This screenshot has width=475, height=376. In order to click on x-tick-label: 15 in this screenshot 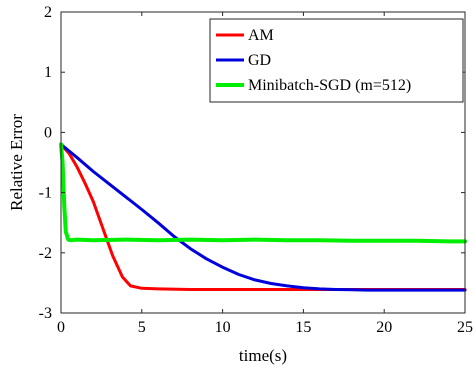, I will do `click(303, 327)`.